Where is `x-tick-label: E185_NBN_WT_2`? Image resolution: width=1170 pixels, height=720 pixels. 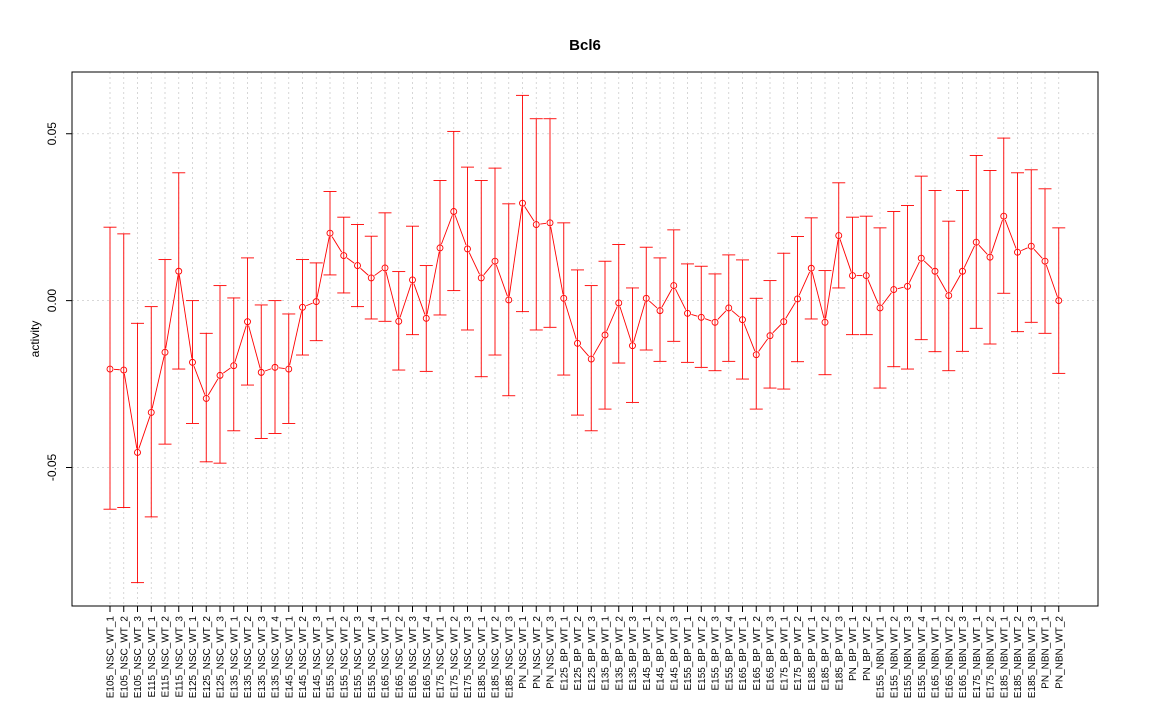 x-tick-label: E185_NBN_WT_2 is located at coordinates (1018, 657).